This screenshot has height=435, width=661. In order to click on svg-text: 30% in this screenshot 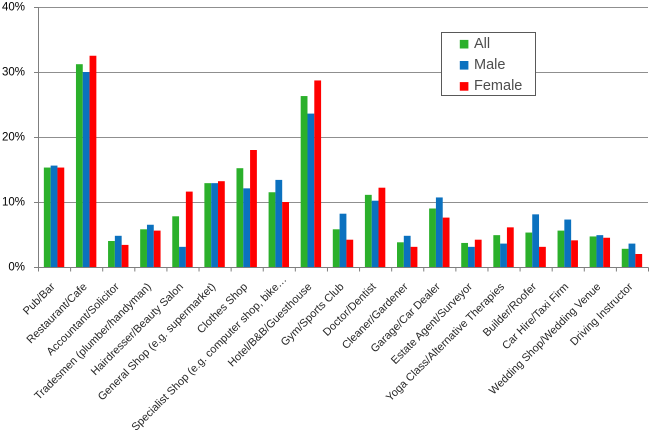, I will do `click(13, 72)`.